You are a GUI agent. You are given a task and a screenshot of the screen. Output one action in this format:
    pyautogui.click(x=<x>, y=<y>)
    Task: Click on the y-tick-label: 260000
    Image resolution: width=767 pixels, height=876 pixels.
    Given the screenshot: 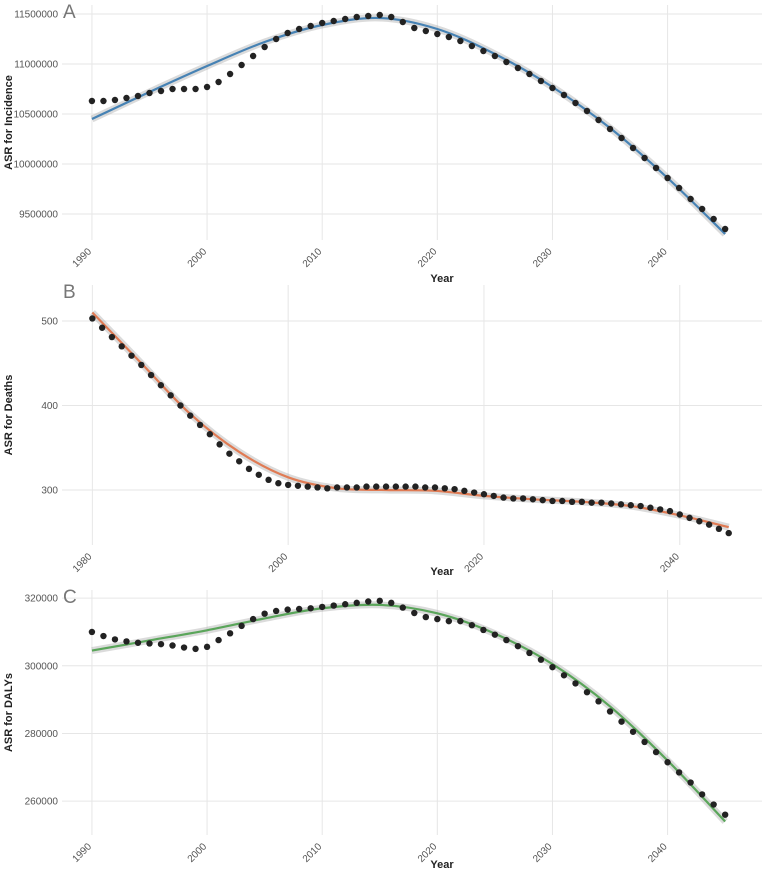 What is the action you would take?
    pyautogui.click(x=42, y=802)
    